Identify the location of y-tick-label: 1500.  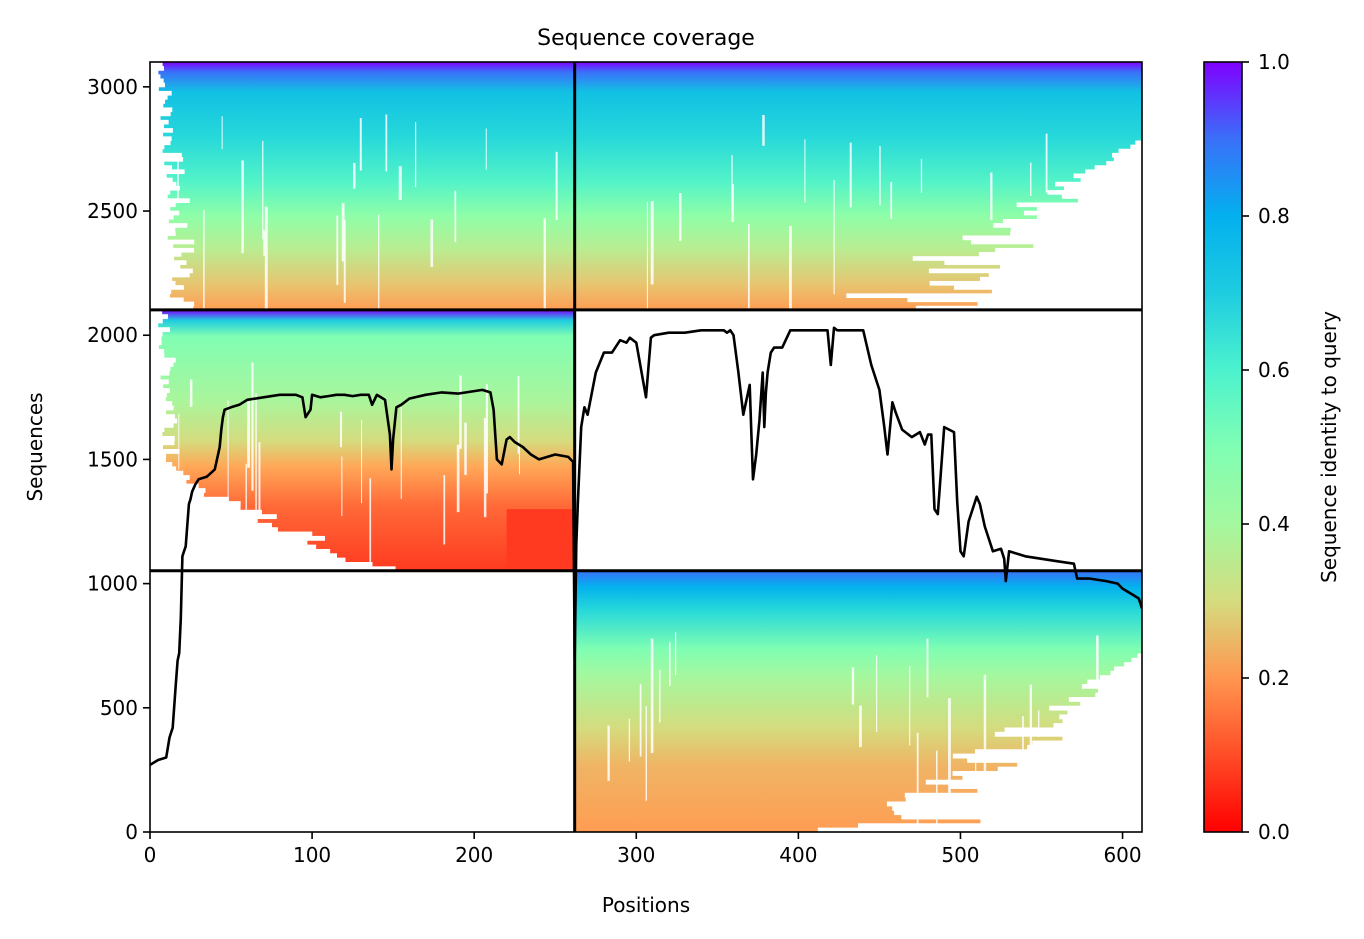
(112, 459).